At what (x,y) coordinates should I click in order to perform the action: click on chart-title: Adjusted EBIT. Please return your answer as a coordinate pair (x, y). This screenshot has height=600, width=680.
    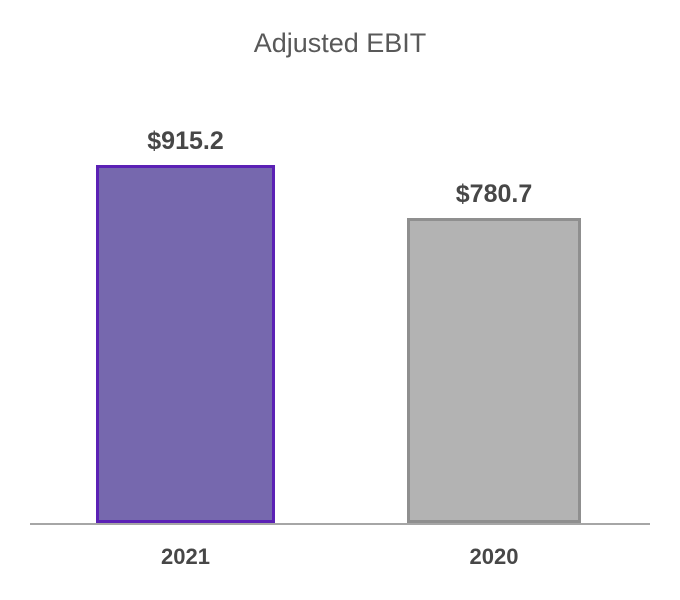
    Looking at the image, I should click on (340, 43).